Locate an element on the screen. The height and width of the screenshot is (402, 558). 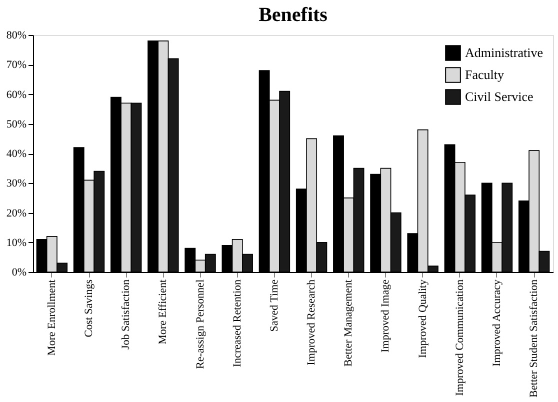
x-tick-label: Job Satisfaction is located at coordinates (126, 314).